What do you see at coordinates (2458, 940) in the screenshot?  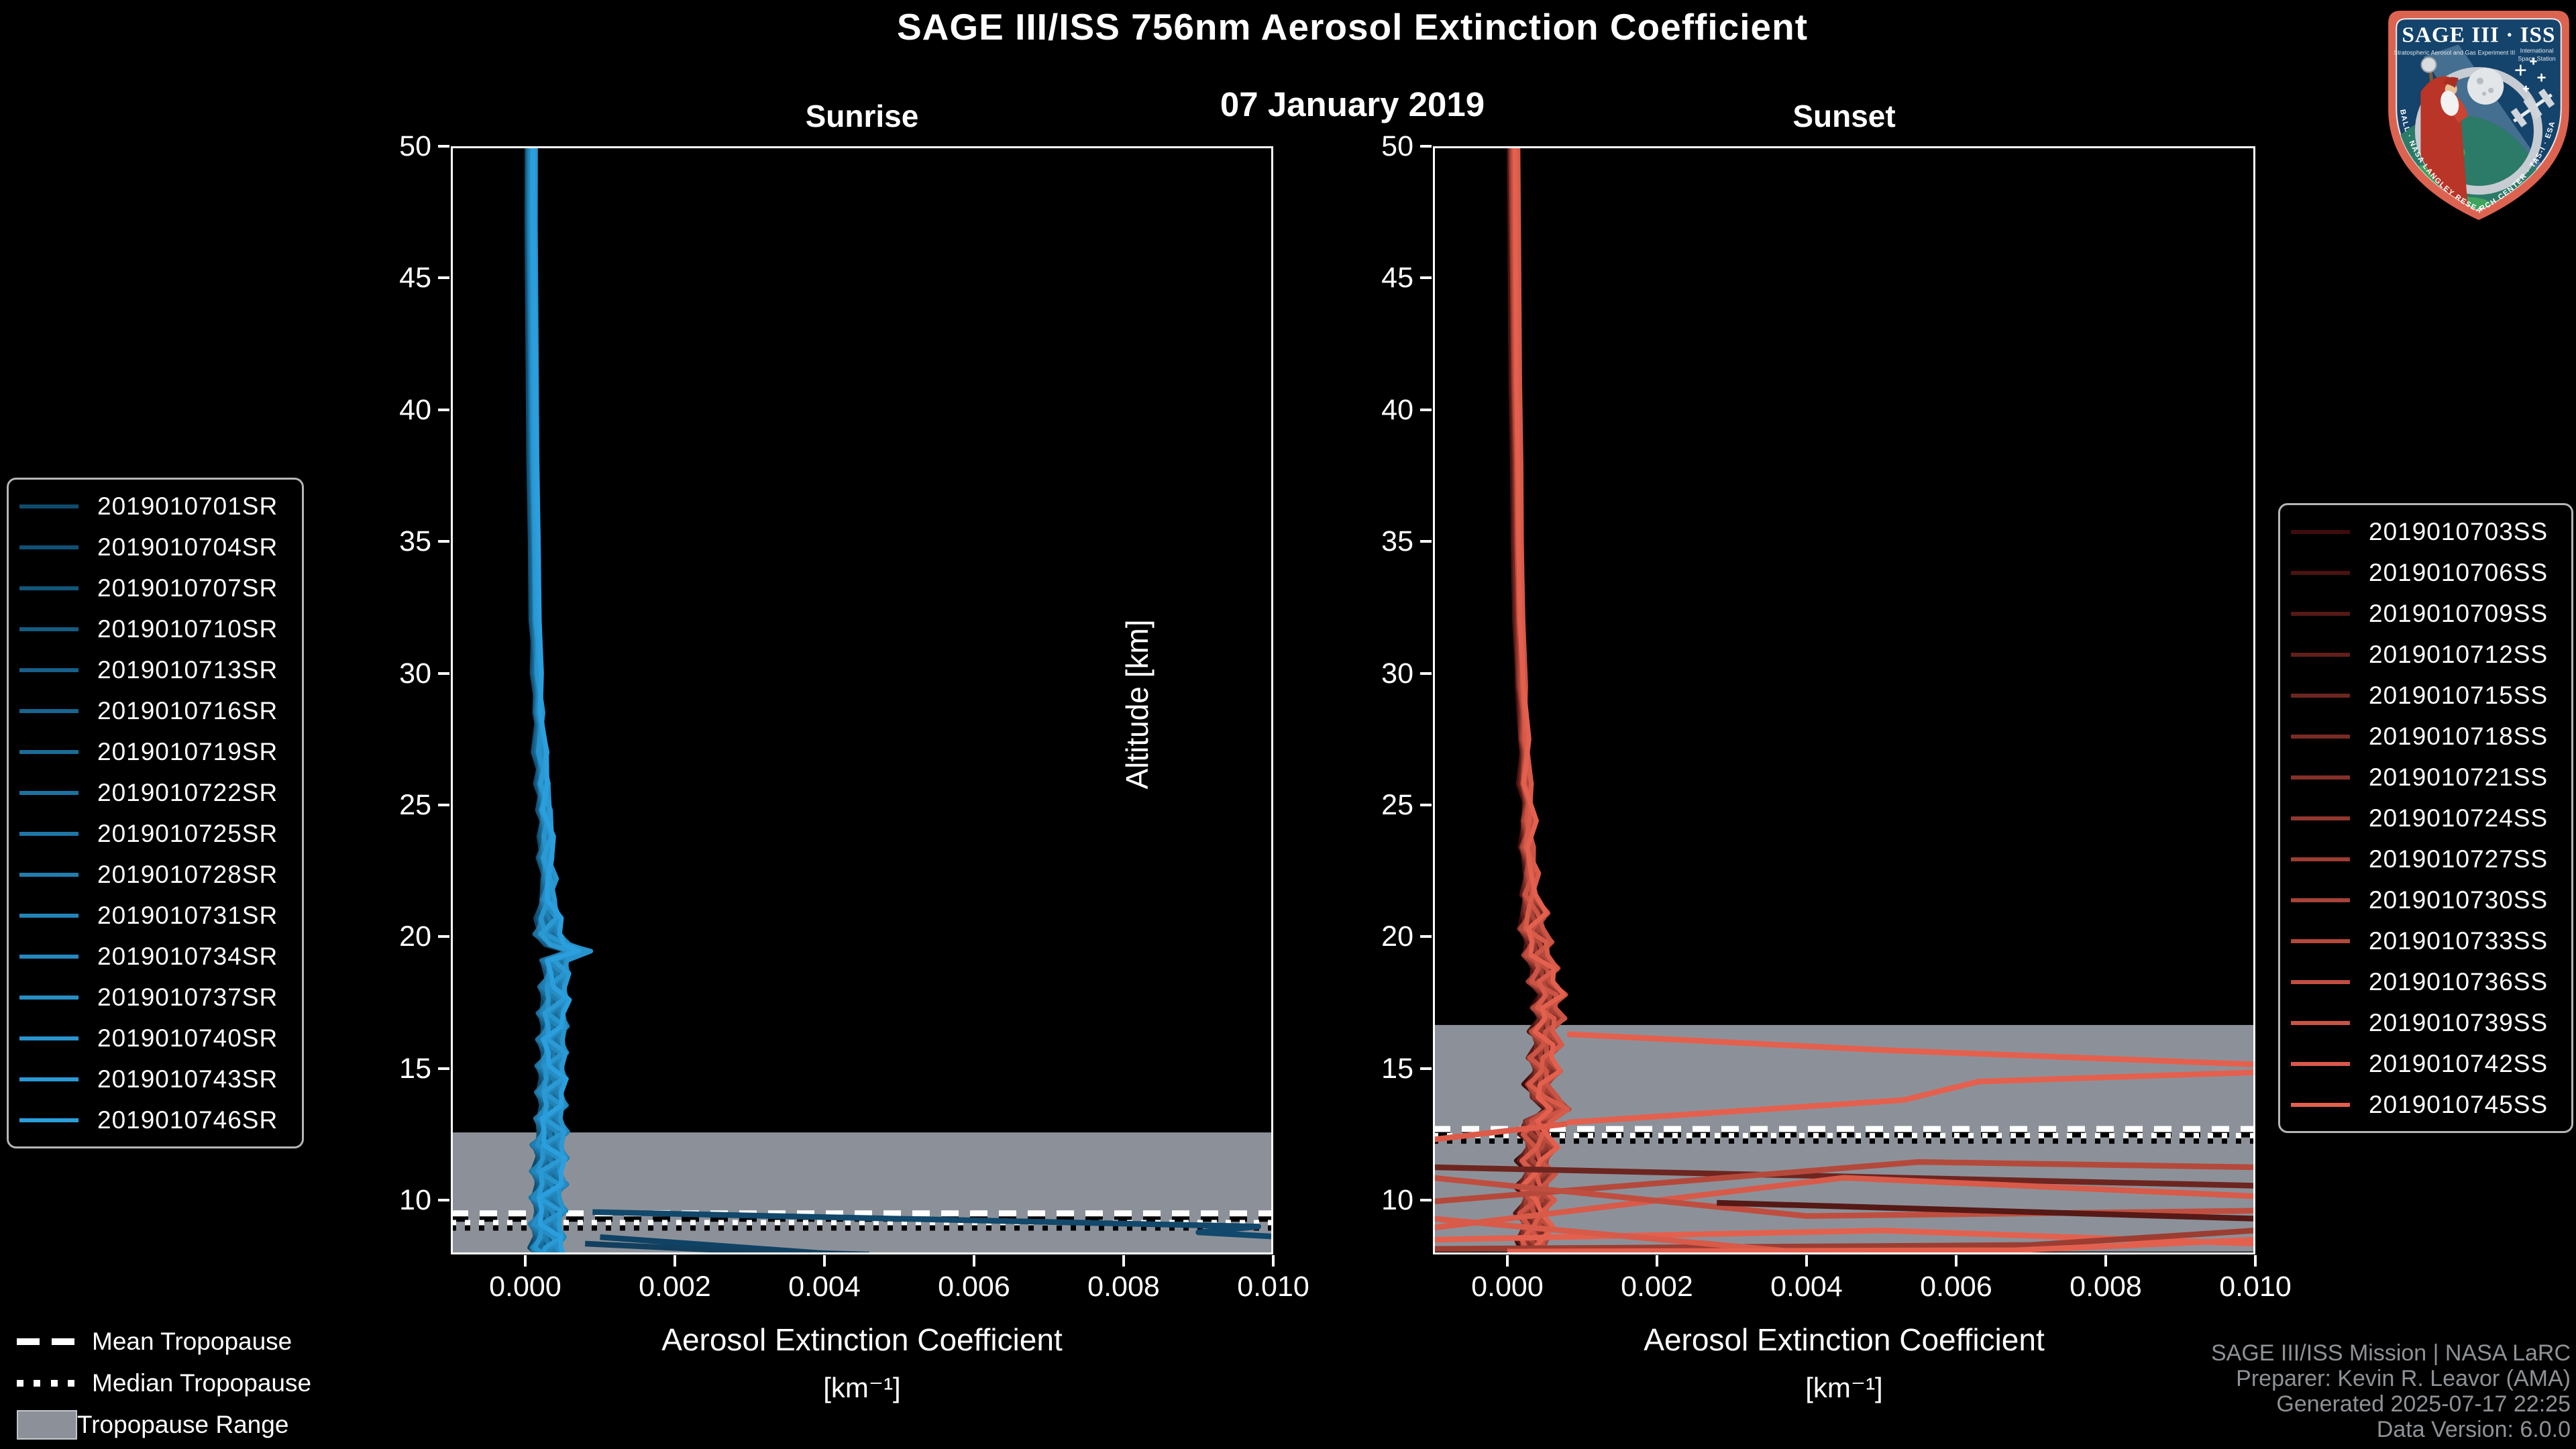 I see `legend-label: 2019010733SS` at bounding box center [2458, 940].